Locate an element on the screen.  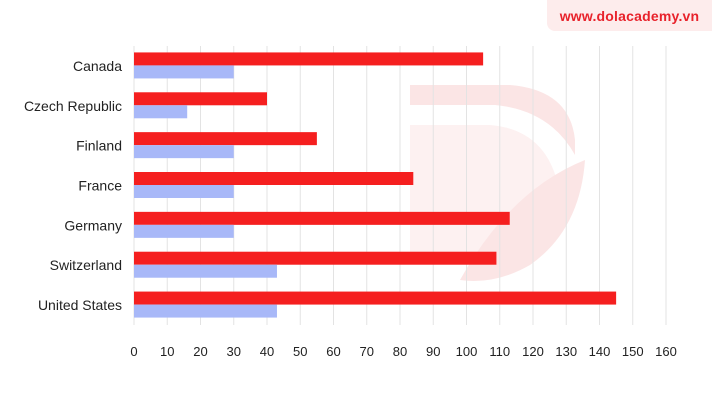
bar-series-2-switzerland is located at coordinates (205, 271).